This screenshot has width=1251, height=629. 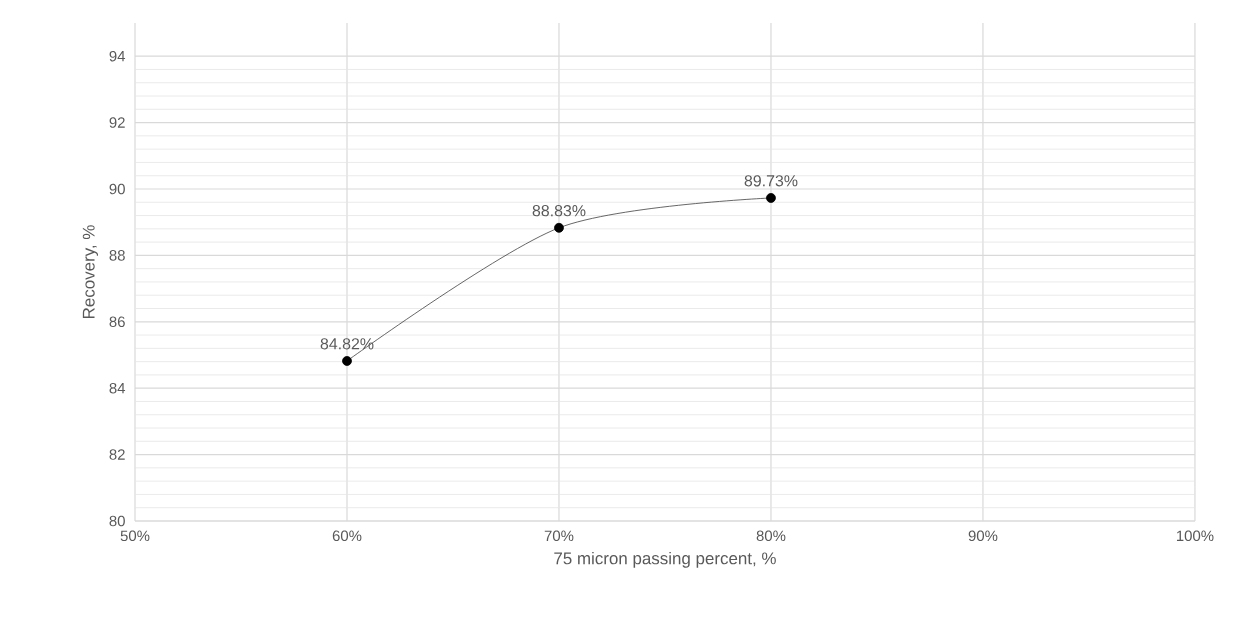 What do you see at coordinates (559, 211) in the screenshot?
I see `data-label: 88.83%` at bounding box center [559, 211].